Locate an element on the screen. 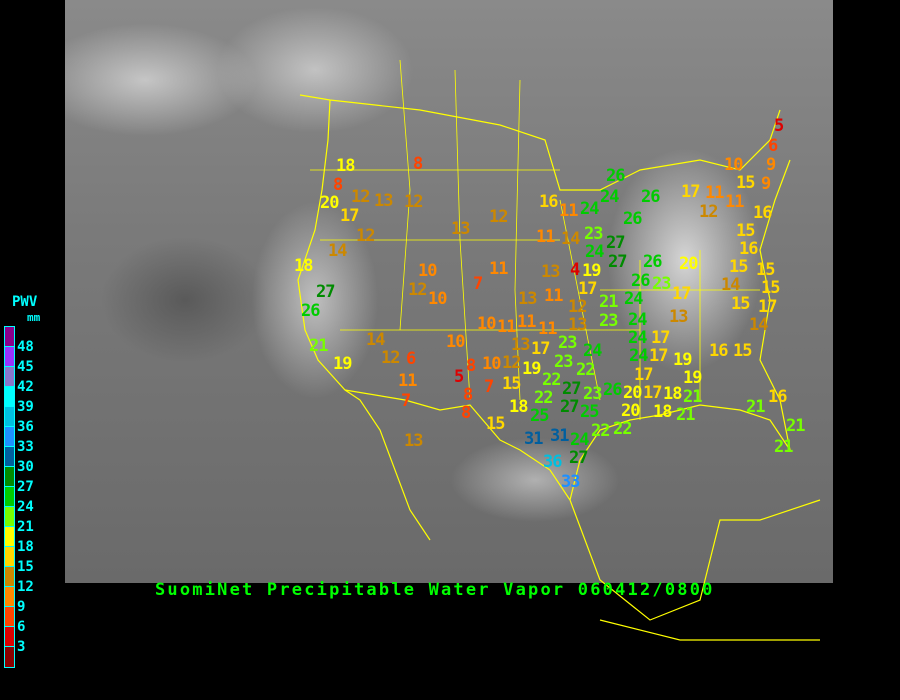  legend-tick: 21 is located at coordinates (25, 527).